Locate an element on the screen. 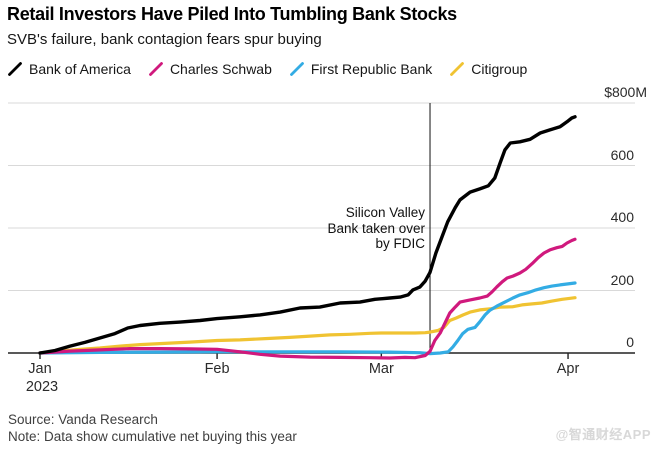 Image resolution: width=660 pixels, height=451 pixels. x-tick-sublabel-2023: 2023 is located at coordinates (42, 387).